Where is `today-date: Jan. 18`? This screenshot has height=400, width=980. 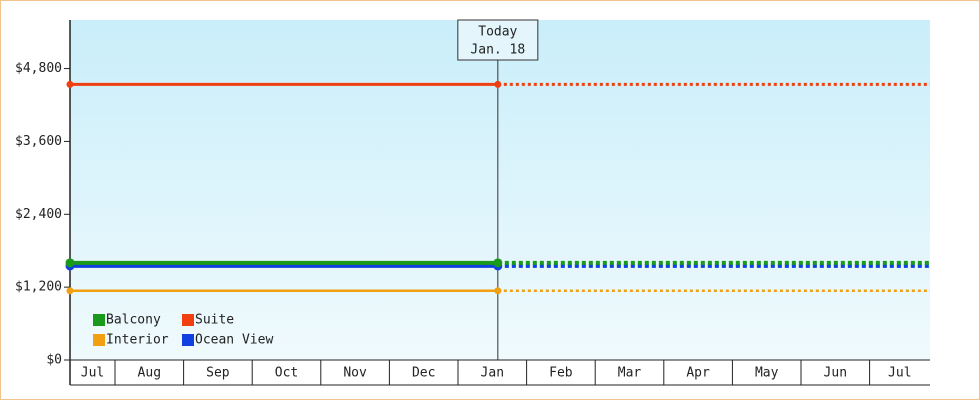 today-date: Jan. 18 is located at coordinates (497, 50).